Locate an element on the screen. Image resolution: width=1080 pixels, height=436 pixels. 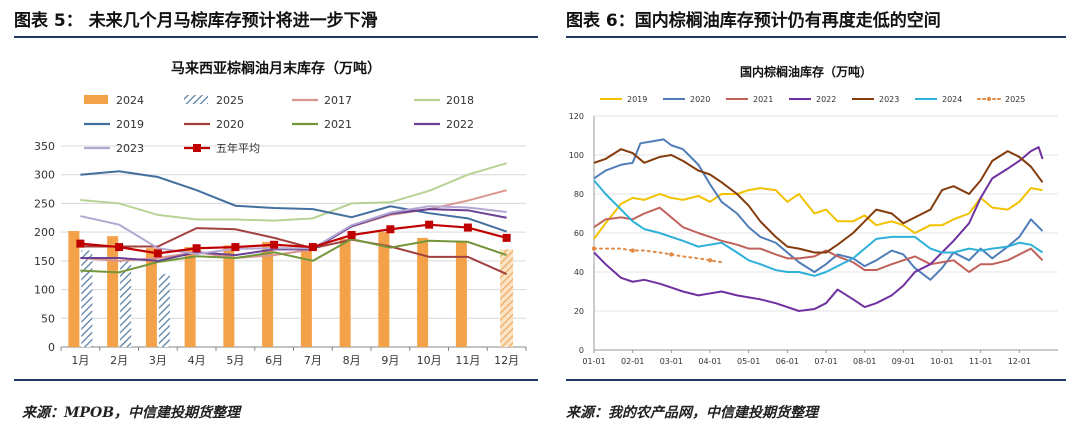
y-tick-label: 40 is located at coordinates (579, 272).